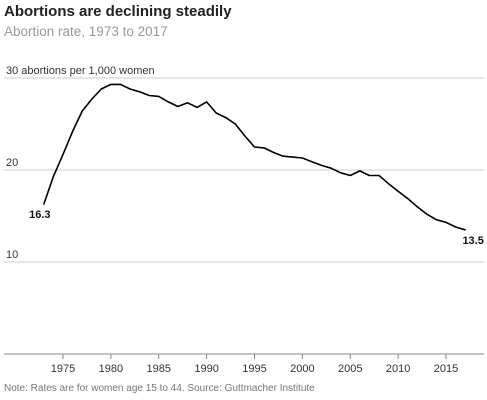 The height and width of the screenshot is (400, 487). Describe the element at coordinates (12, 255) in the screenshot. I see `y-tick-label-10: 10` at that location.